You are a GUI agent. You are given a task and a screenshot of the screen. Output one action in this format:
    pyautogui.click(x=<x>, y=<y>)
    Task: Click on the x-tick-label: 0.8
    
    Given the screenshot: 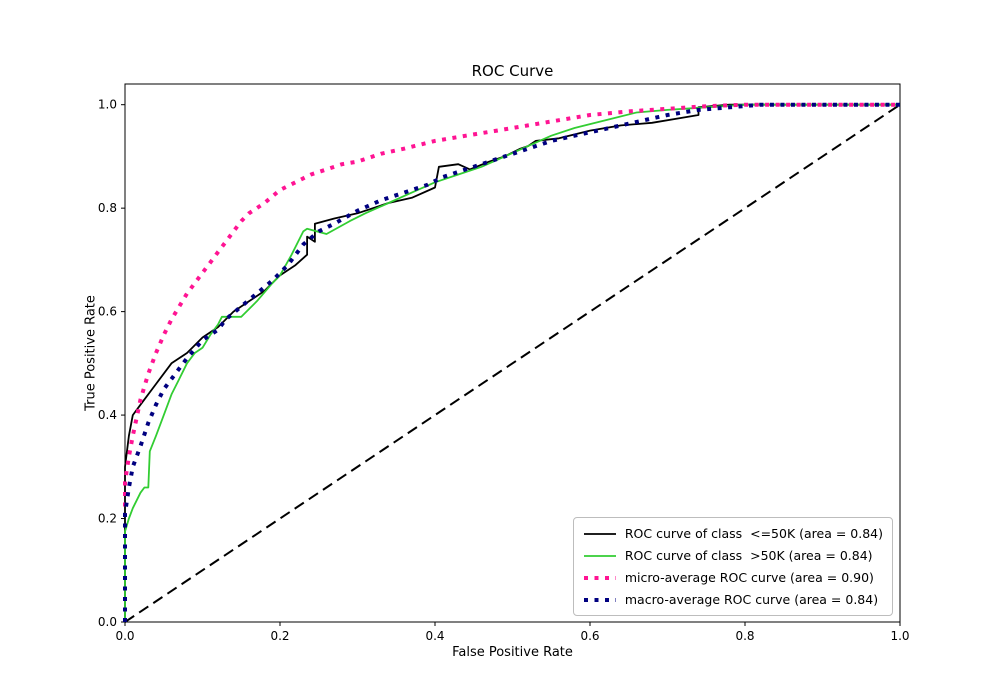 What is the action you would take?
    pyautogui.click(x=744, y=636)
    